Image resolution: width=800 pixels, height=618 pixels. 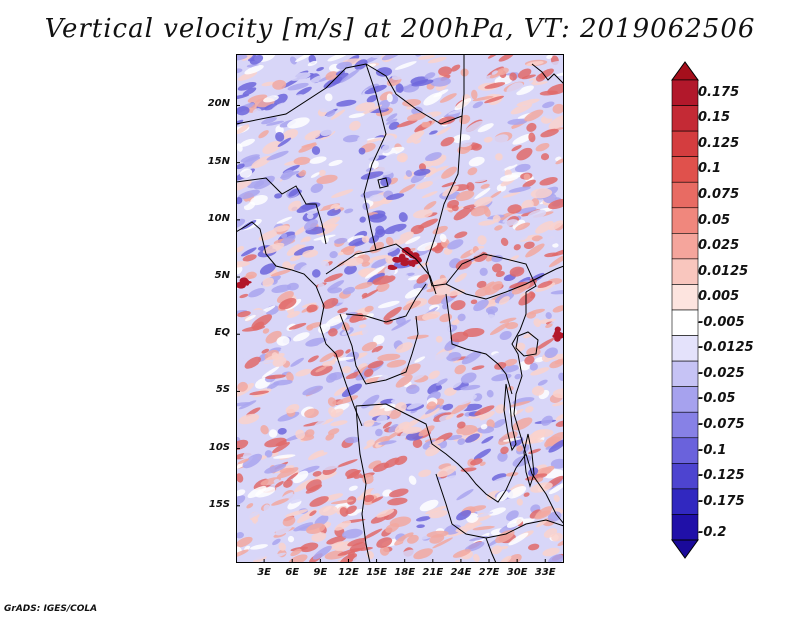 I want to click on lat-tick-label: 10N, so click(x=218, y=218).